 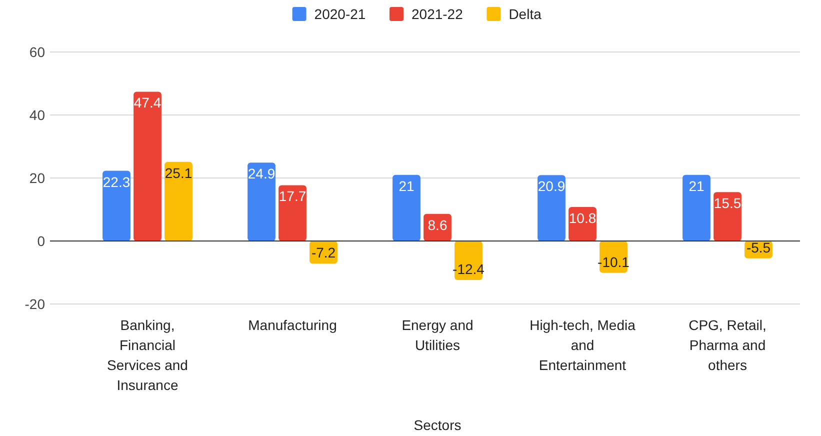 I want to click on x-tick-label: Manufacturing, so click(x=292, y=325).